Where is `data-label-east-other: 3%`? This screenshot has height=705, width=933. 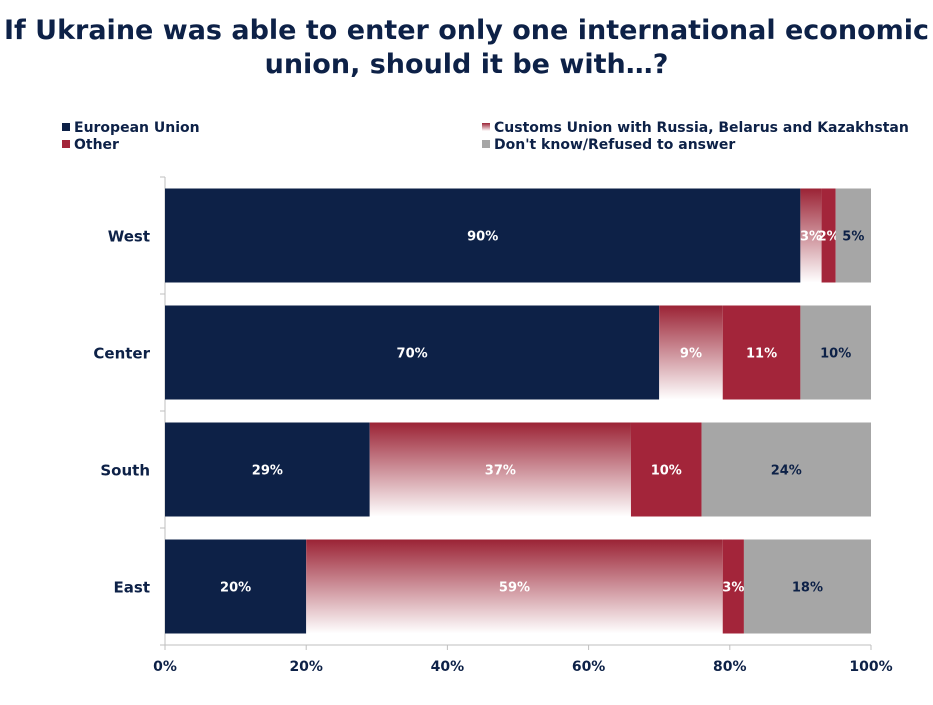 data-label-east-other: 3% is located at coordinates (733, 588).